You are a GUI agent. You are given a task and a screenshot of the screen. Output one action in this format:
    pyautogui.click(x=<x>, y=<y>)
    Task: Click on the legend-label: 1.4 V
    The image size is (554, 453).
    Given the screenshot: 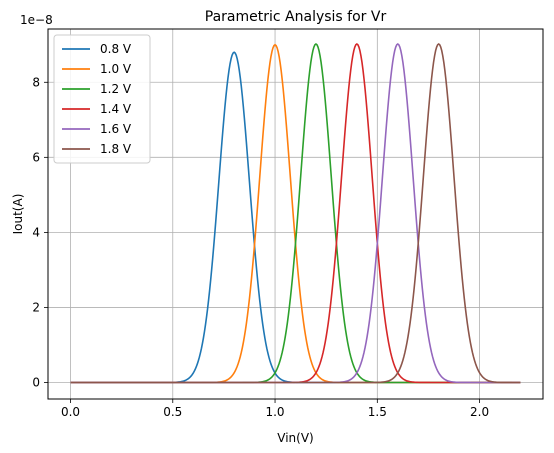 What is the action you would take?
    pyautogui.click(x=116, y=109)
    